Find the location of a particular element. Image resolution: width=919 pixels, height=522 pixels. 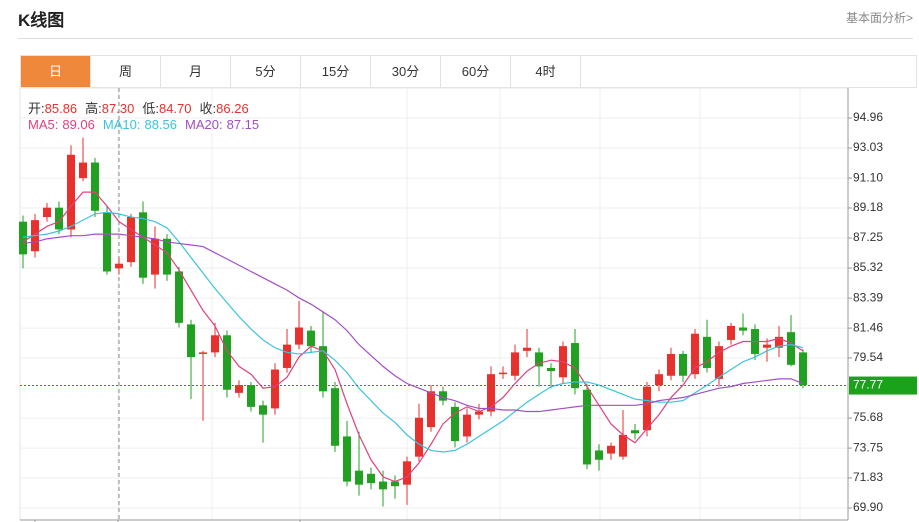

period-tab: 日 is located at coordinates (56, 71).